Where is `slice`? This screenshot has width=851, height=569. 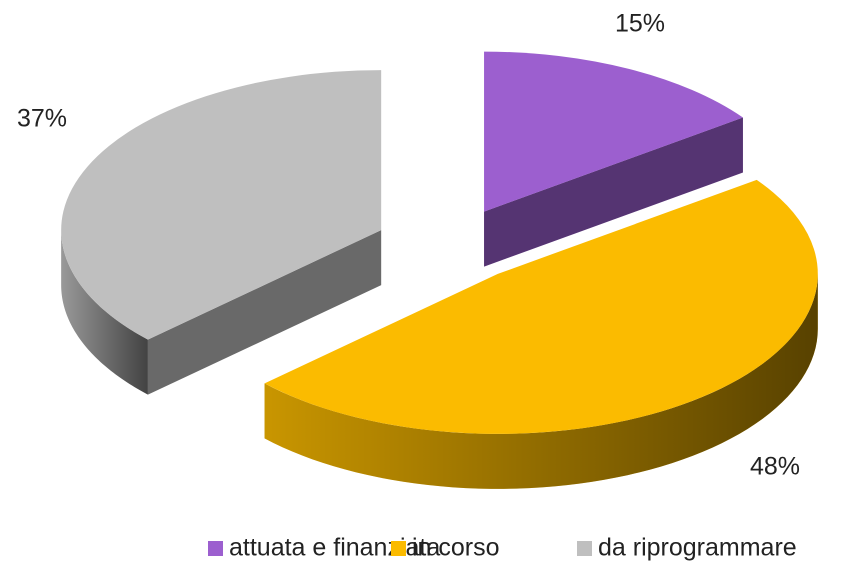
slice is located at coordinates (613, 131).